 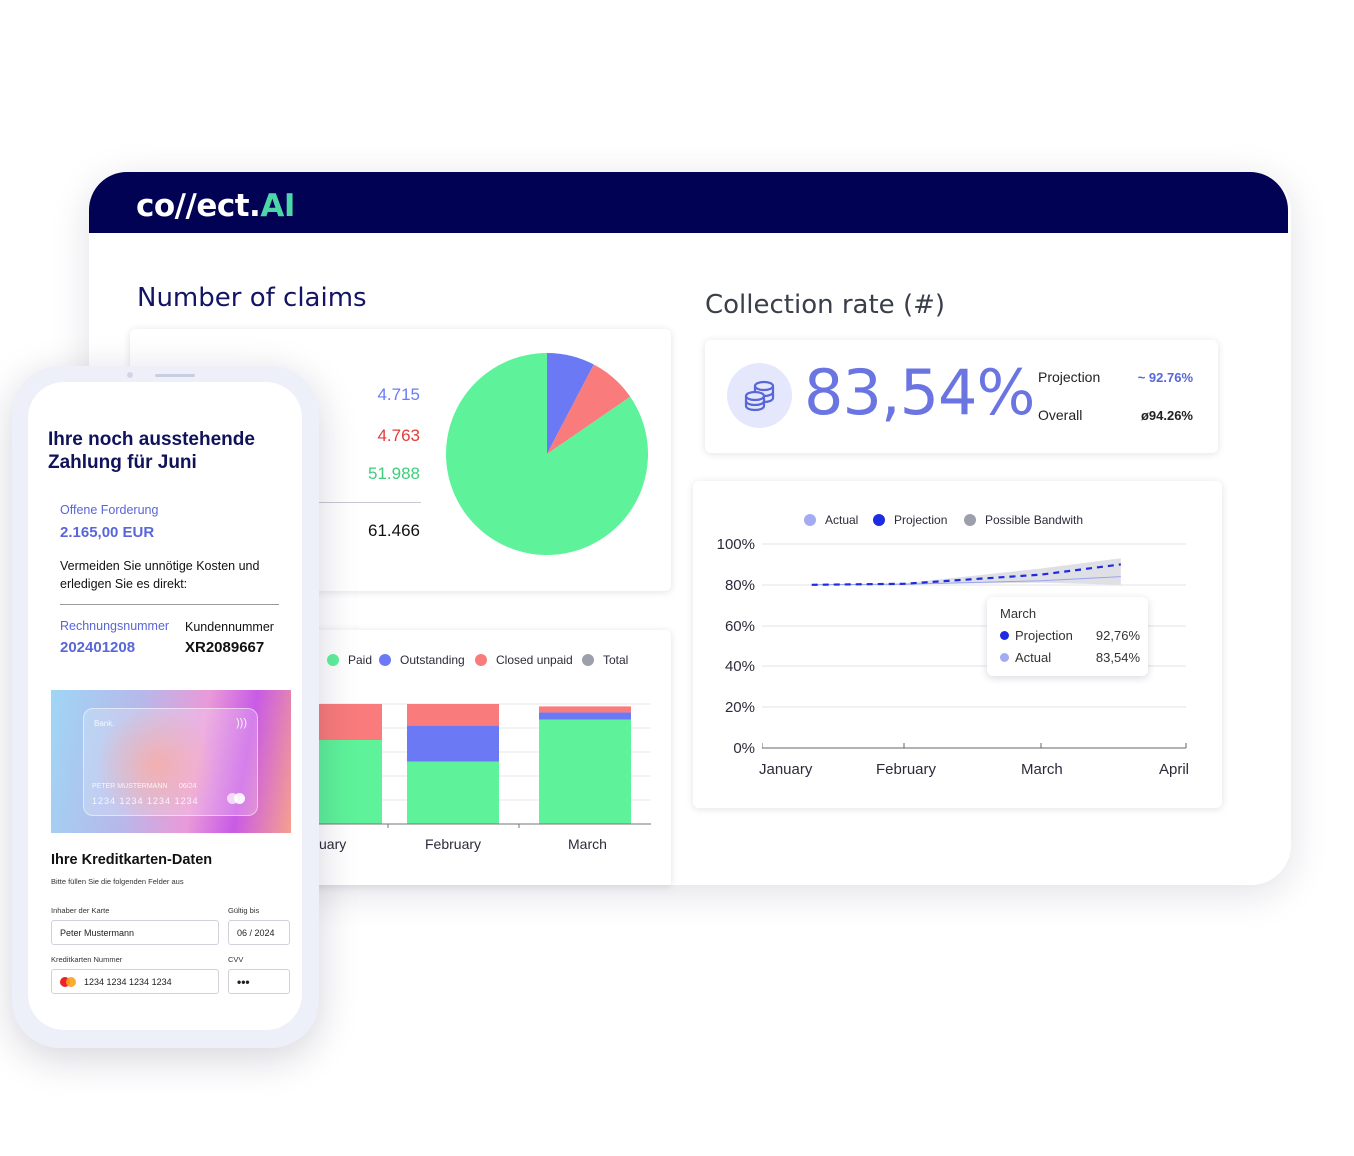 What do you see at coordinates (422, 660) in the screenshot?
I see `legend-outstanding: Outstanding` at bounding box center [422, 660].